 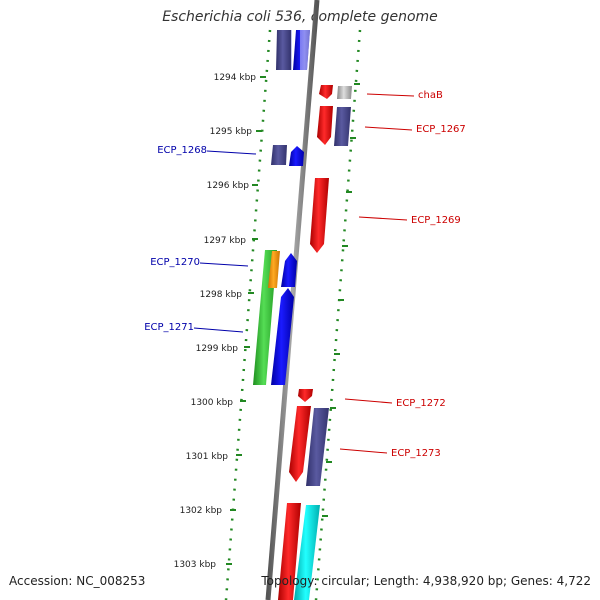 What do you see at coordinates (221, 295) in the screenshot?
I see `tick-label: 1298 kbp` at bounding box center [221, 295].